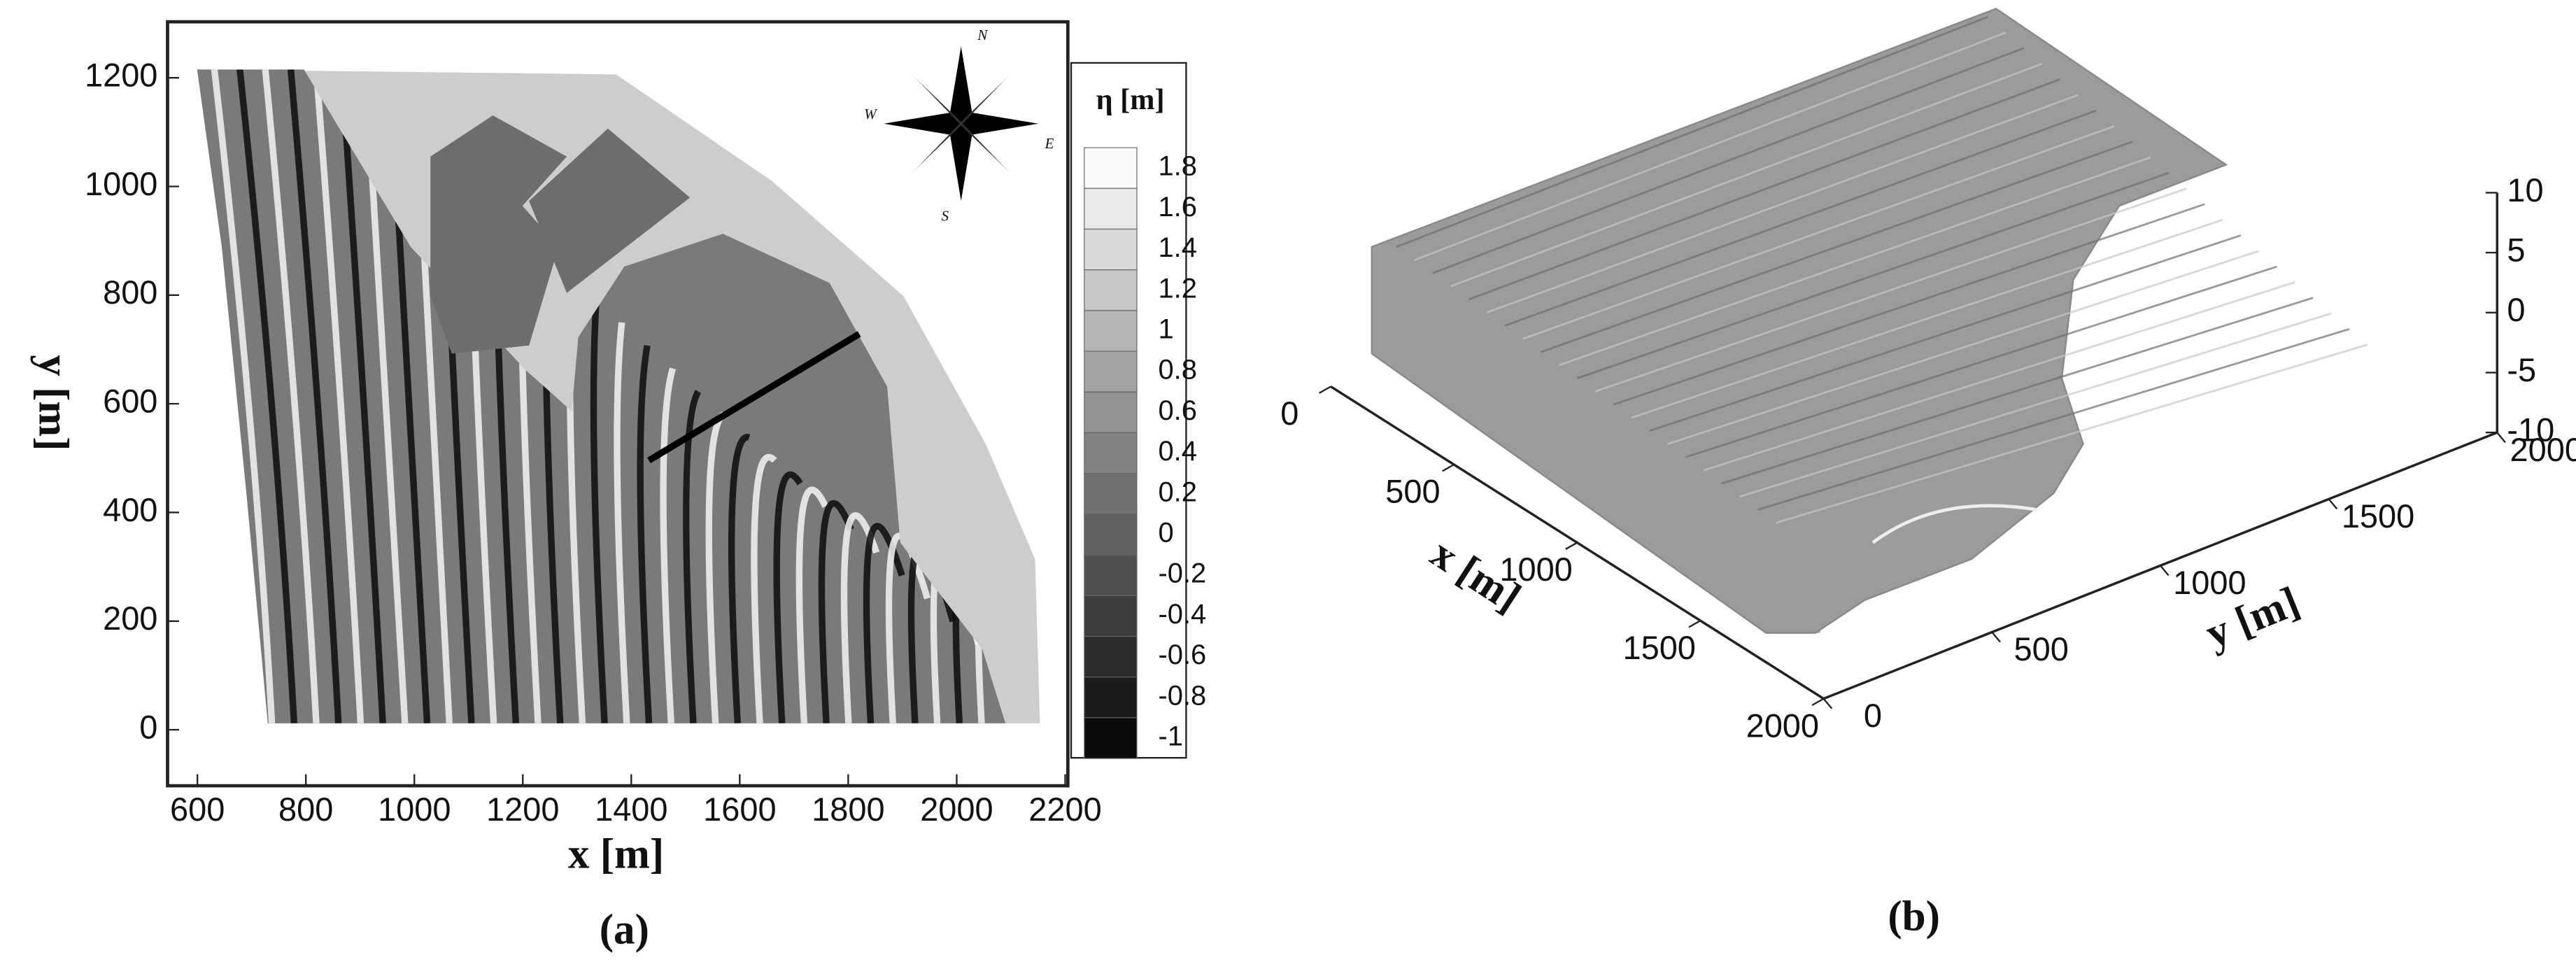 This screenshot has height=962, width=2576. What do you see at coordinates (1177, 451) in the screenshot?
I see `colorbar-tick-label: 0.4` at bounding box center [1177, 451].